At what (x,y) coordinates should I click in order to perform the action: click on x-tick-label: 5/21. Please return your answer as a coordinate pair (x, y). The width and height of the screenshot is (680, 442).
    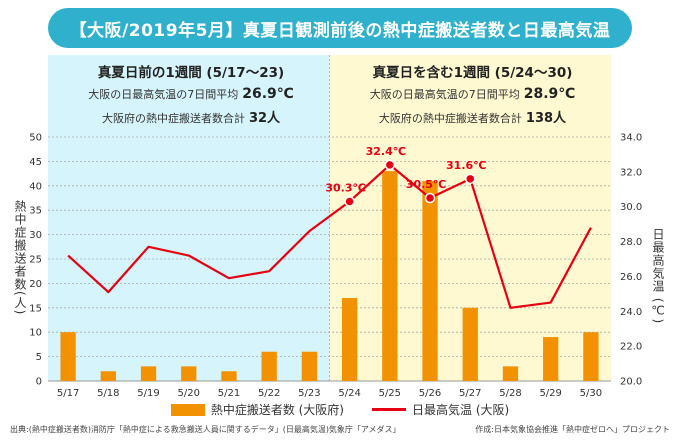
    Looking at the image, I should click on (229, 393).